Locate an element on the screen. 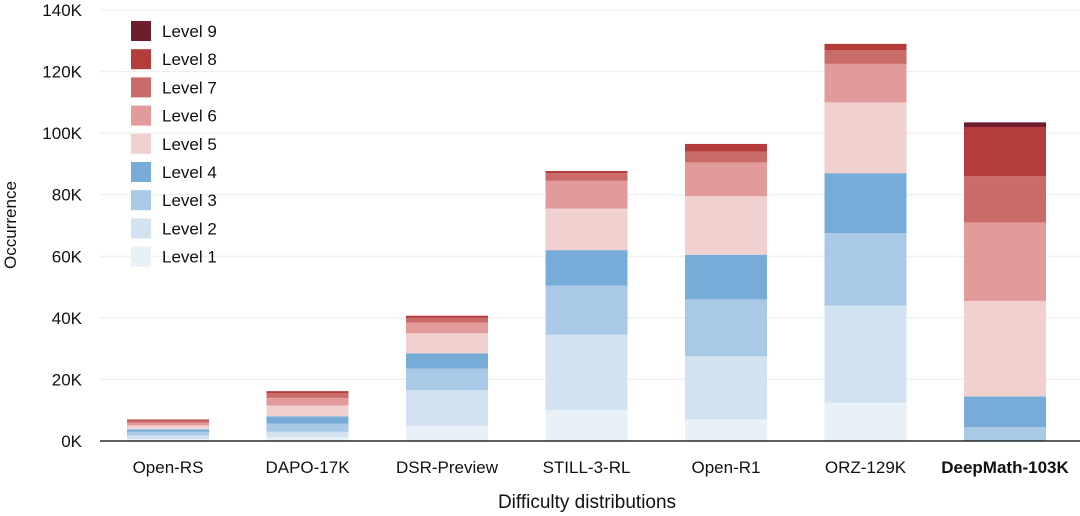 Image resolution: width=1080 pixels, height=516 pixels. y-tick-label: 20K is located at coordinates (67, 379).